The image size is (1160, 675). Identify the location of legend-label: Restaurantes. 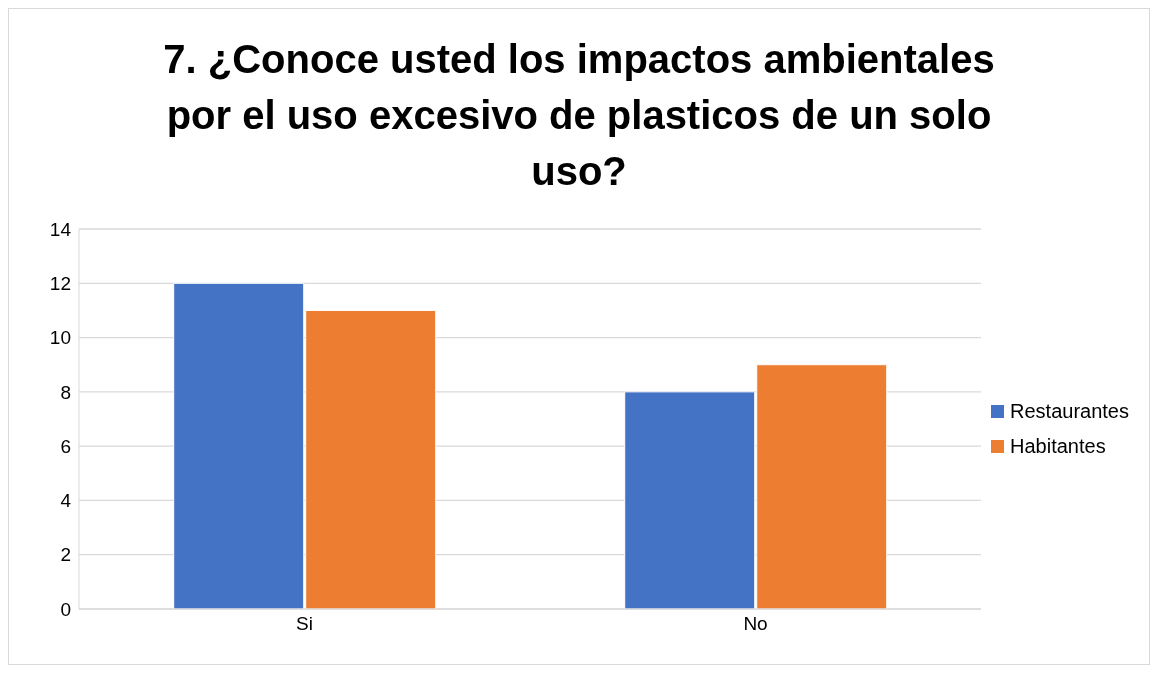
(1069, 411).